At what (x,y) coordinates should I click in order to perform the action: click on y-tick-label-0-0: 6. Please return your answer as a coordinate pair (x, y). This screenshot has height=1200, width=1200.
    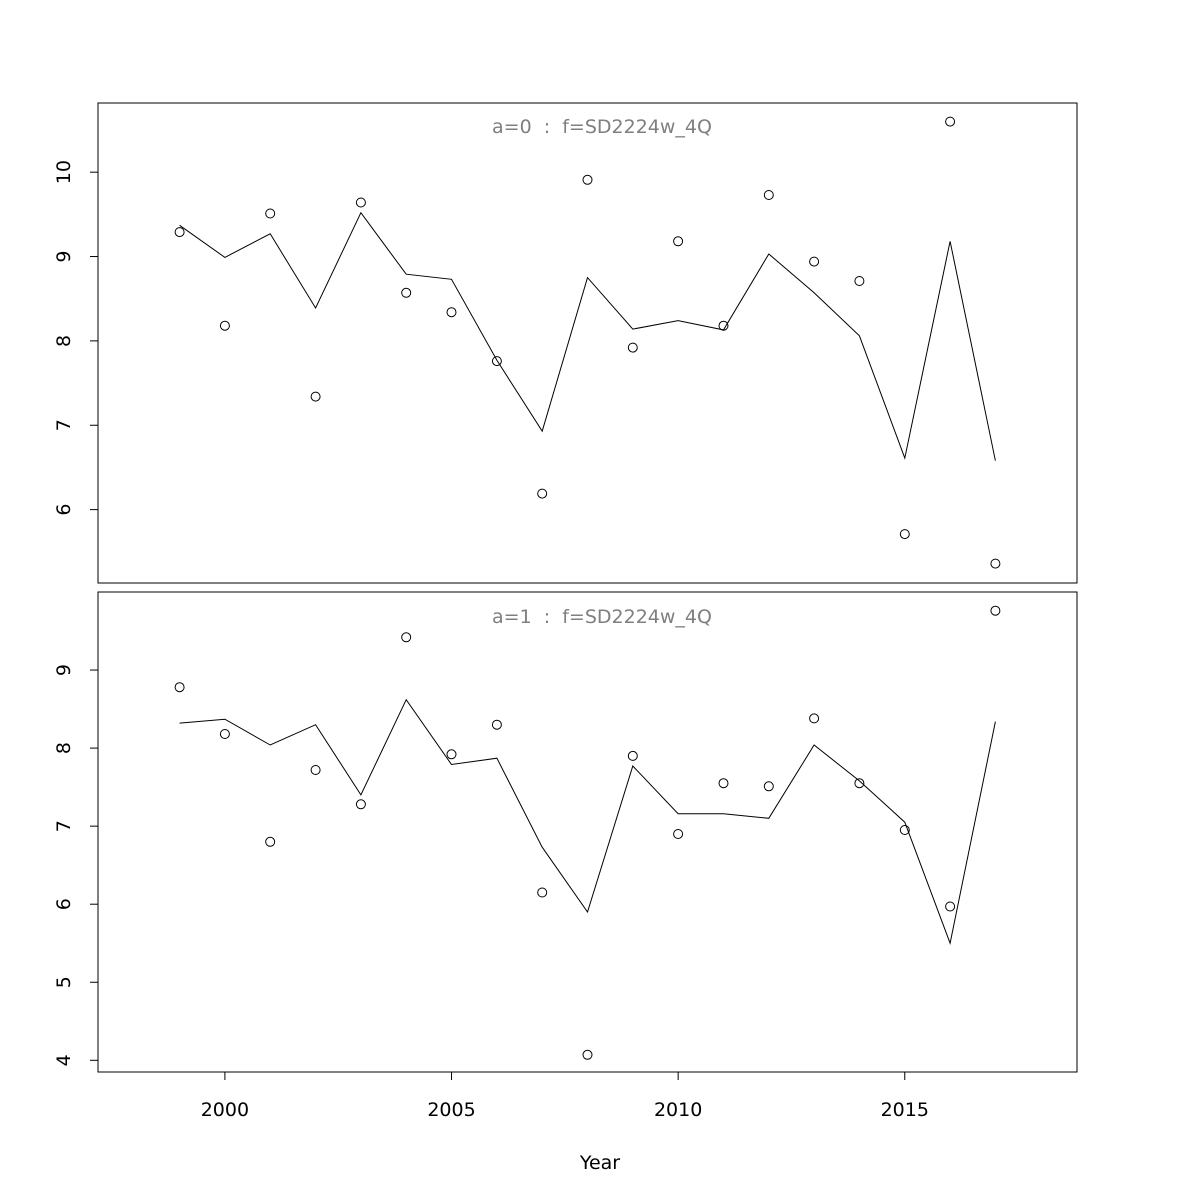
    Looking at the image, I should click on (64, 510).